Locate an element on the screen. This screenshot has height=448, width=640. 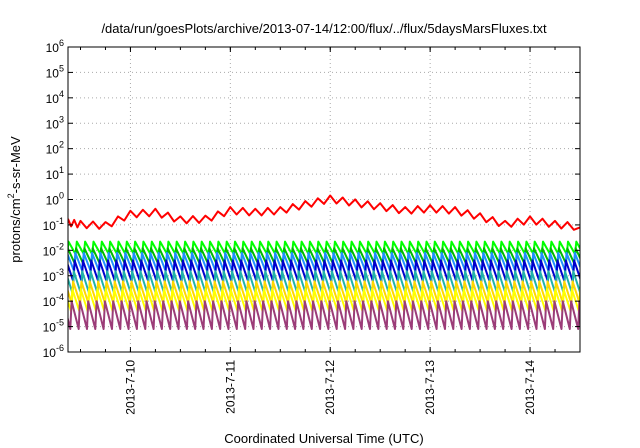
y-tick-label: 10⁻³ is located at coordinates (53, 275).